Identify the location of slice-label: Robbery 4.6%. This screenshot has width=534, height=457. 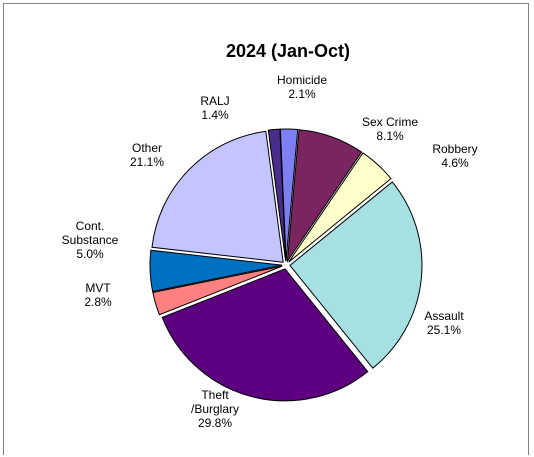
(454, 156).